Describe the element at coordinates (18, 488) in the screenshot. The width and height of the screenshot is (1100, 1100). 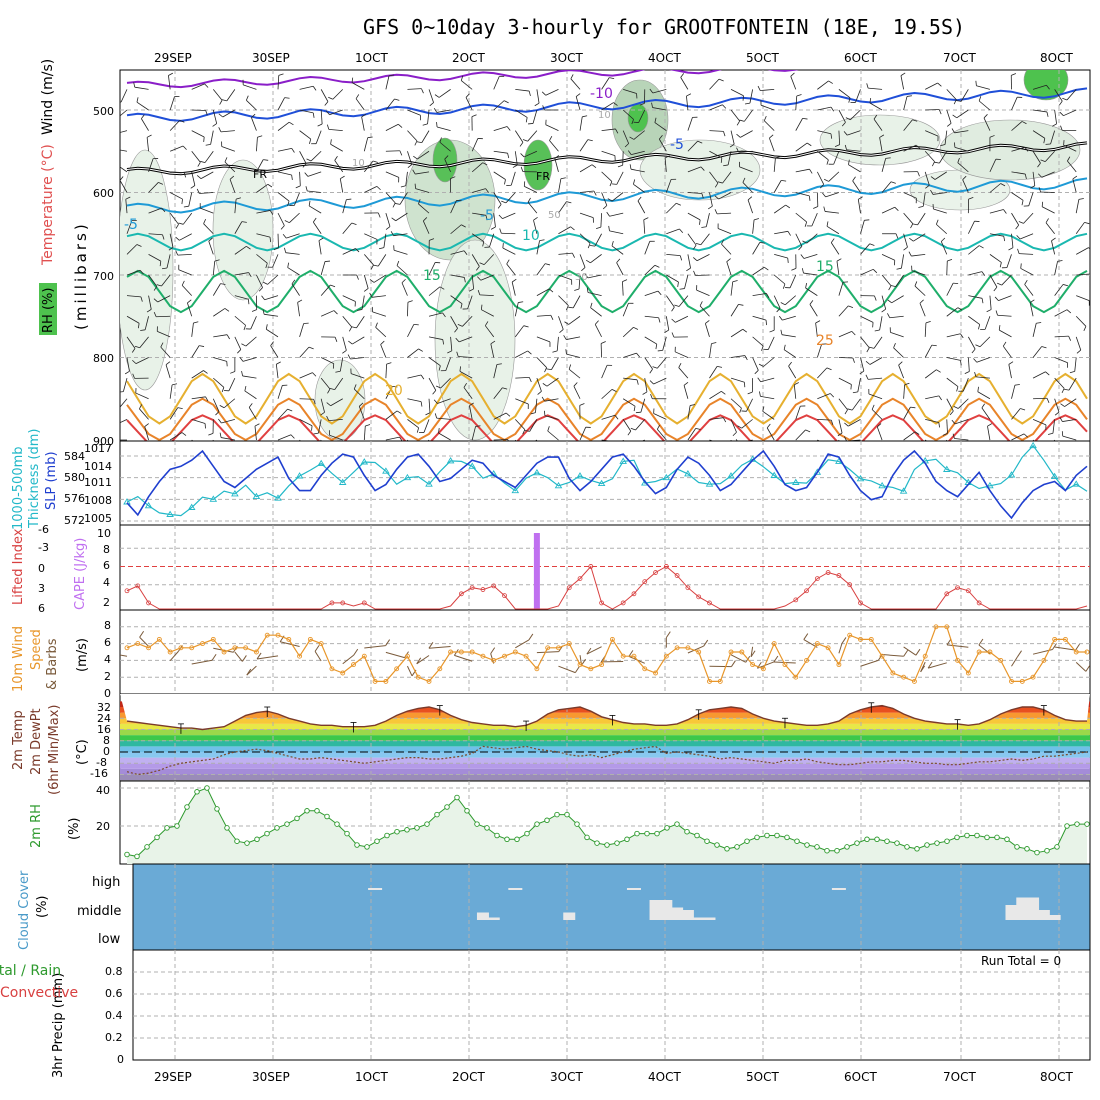
I see `axis-label-thickness-title: 1000-500mb` at that location.